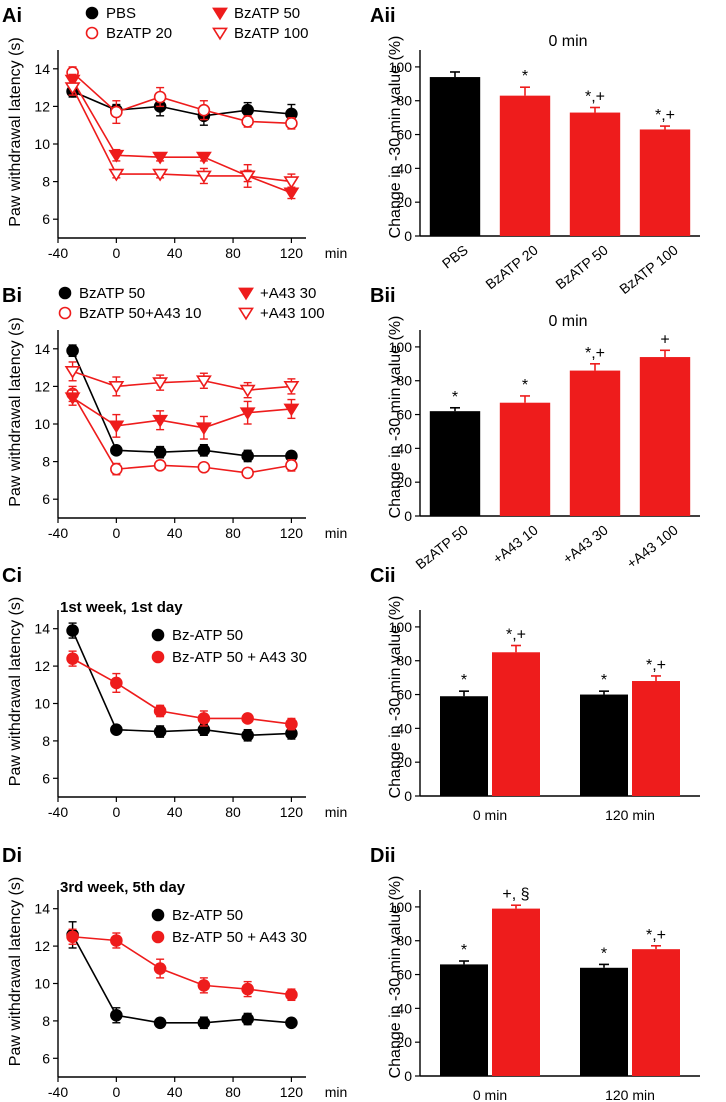 This screenshot has height=1102, width=726. What do you see at coordinates (121, 607) in the screenshot?
I see `panel-subtitle: 1st week, 1st day` at bounding box center [121, 607].